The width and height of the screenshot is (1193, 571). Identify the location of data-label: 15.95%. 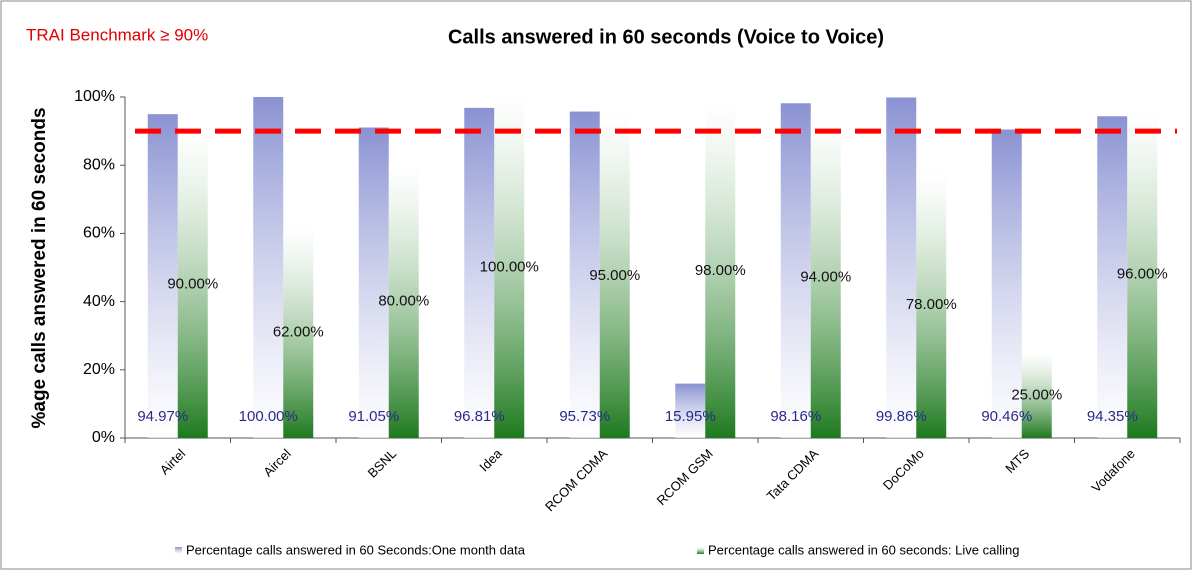
(690, 416).